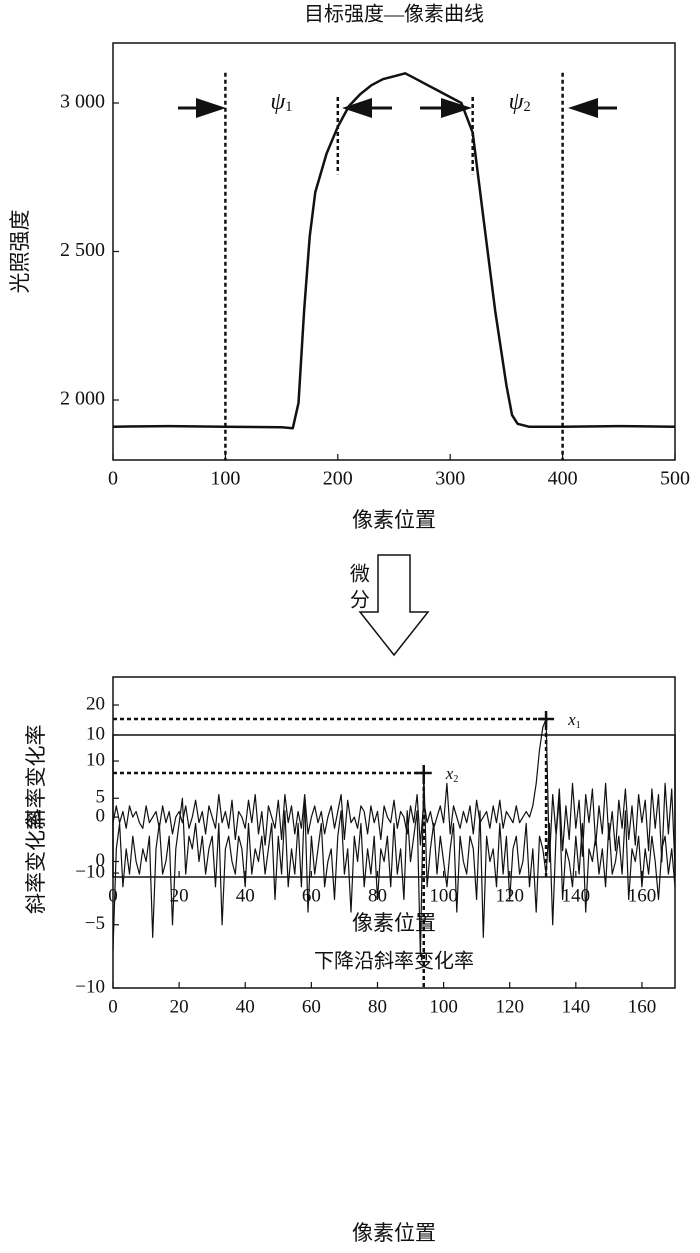 This screenshot has width=700, height=1253. Describe the element at coordinates (82, 102) in the screenshot. I see `y-tick-label: 3 000` at that location.